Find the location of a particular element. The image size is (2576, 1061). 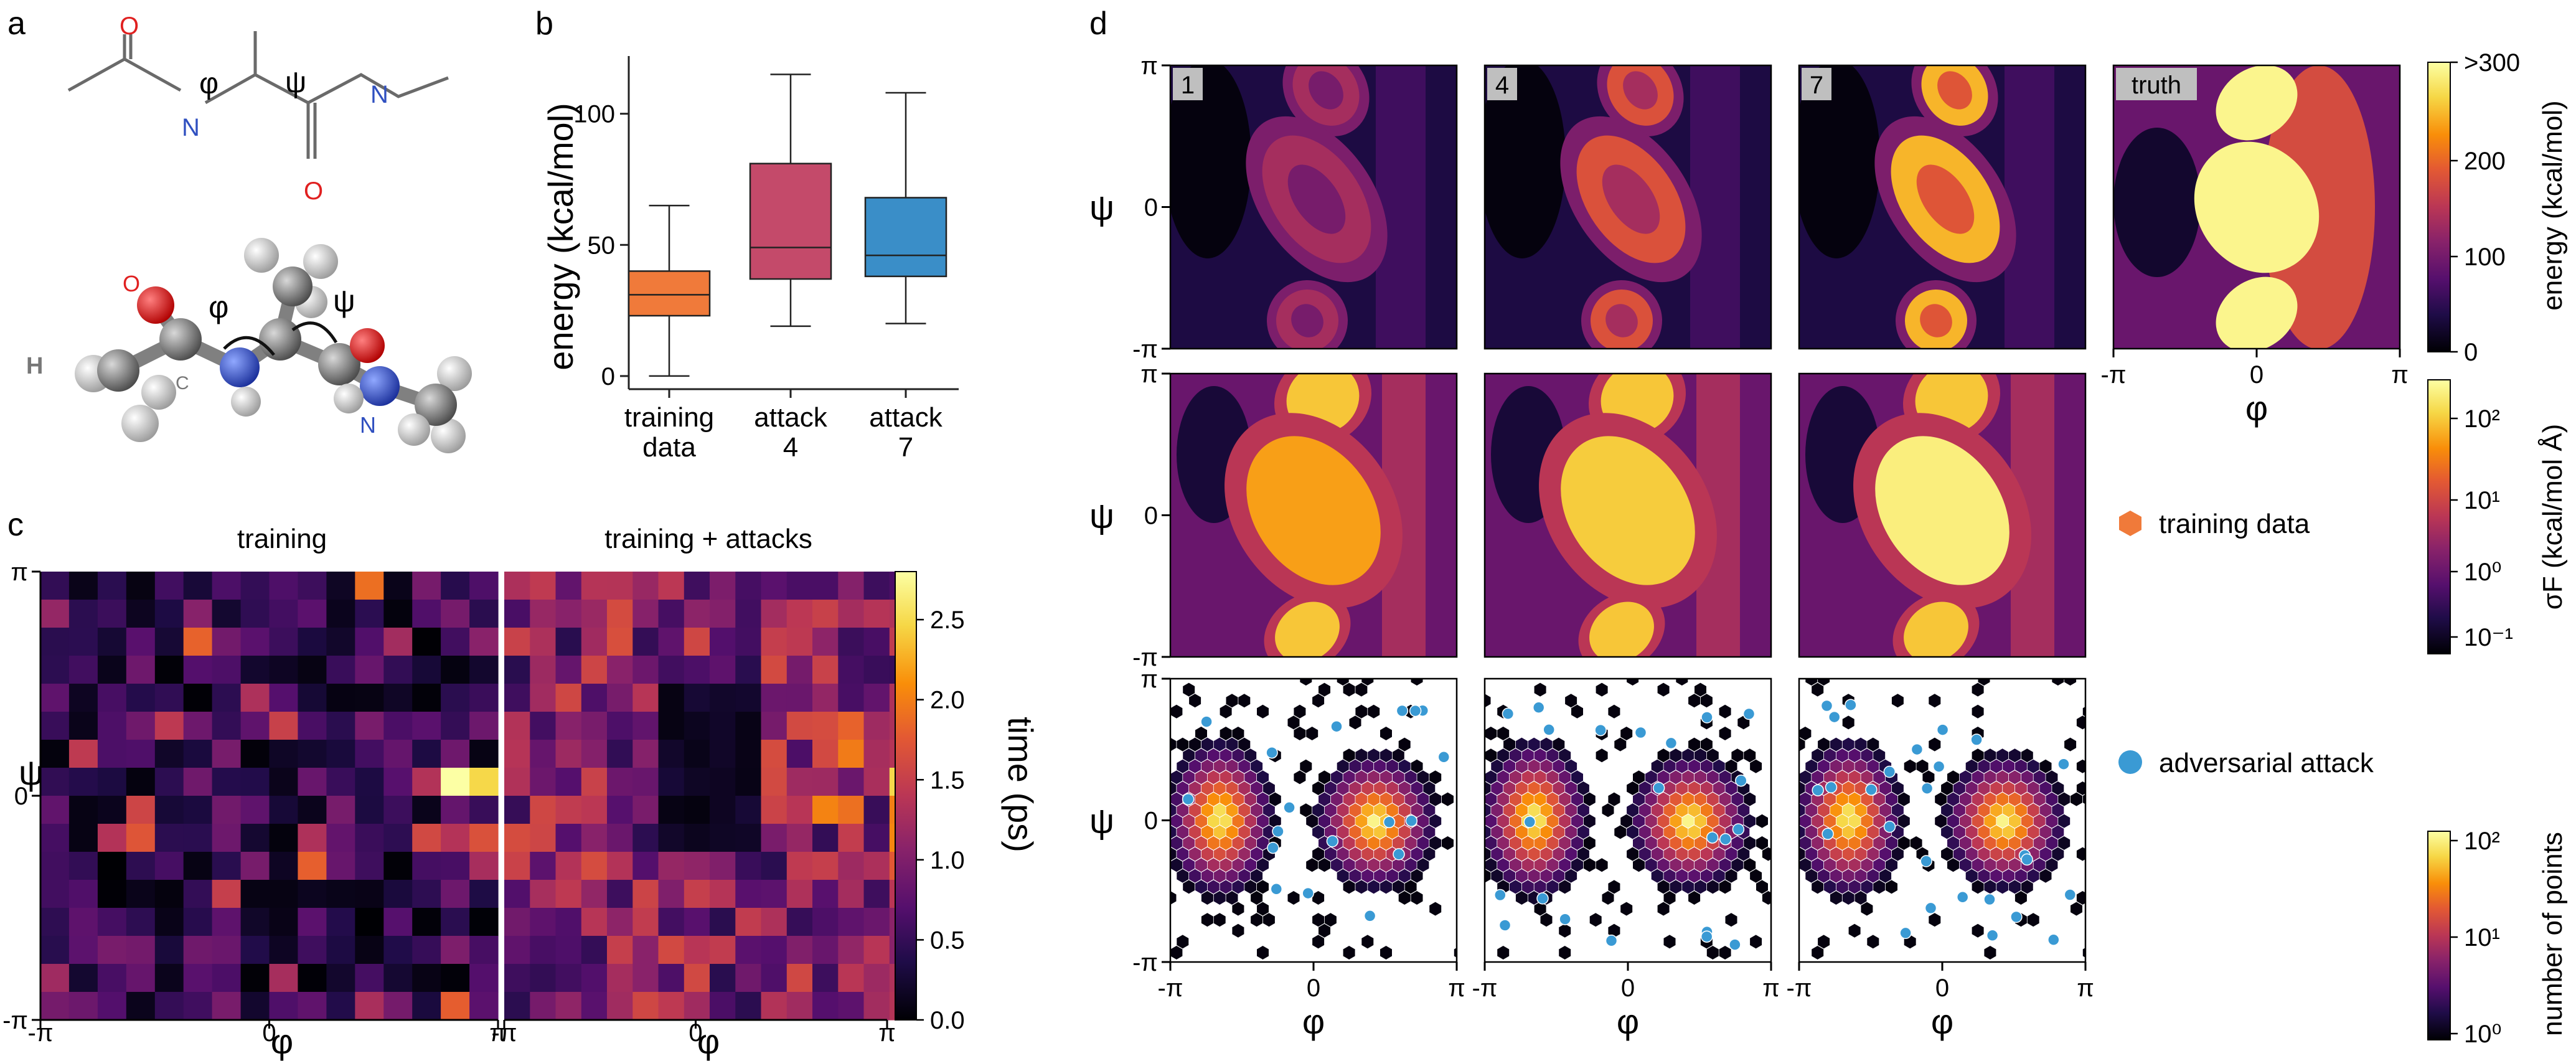

d-xtick-label: -π is located at coordinates (2114, 375).